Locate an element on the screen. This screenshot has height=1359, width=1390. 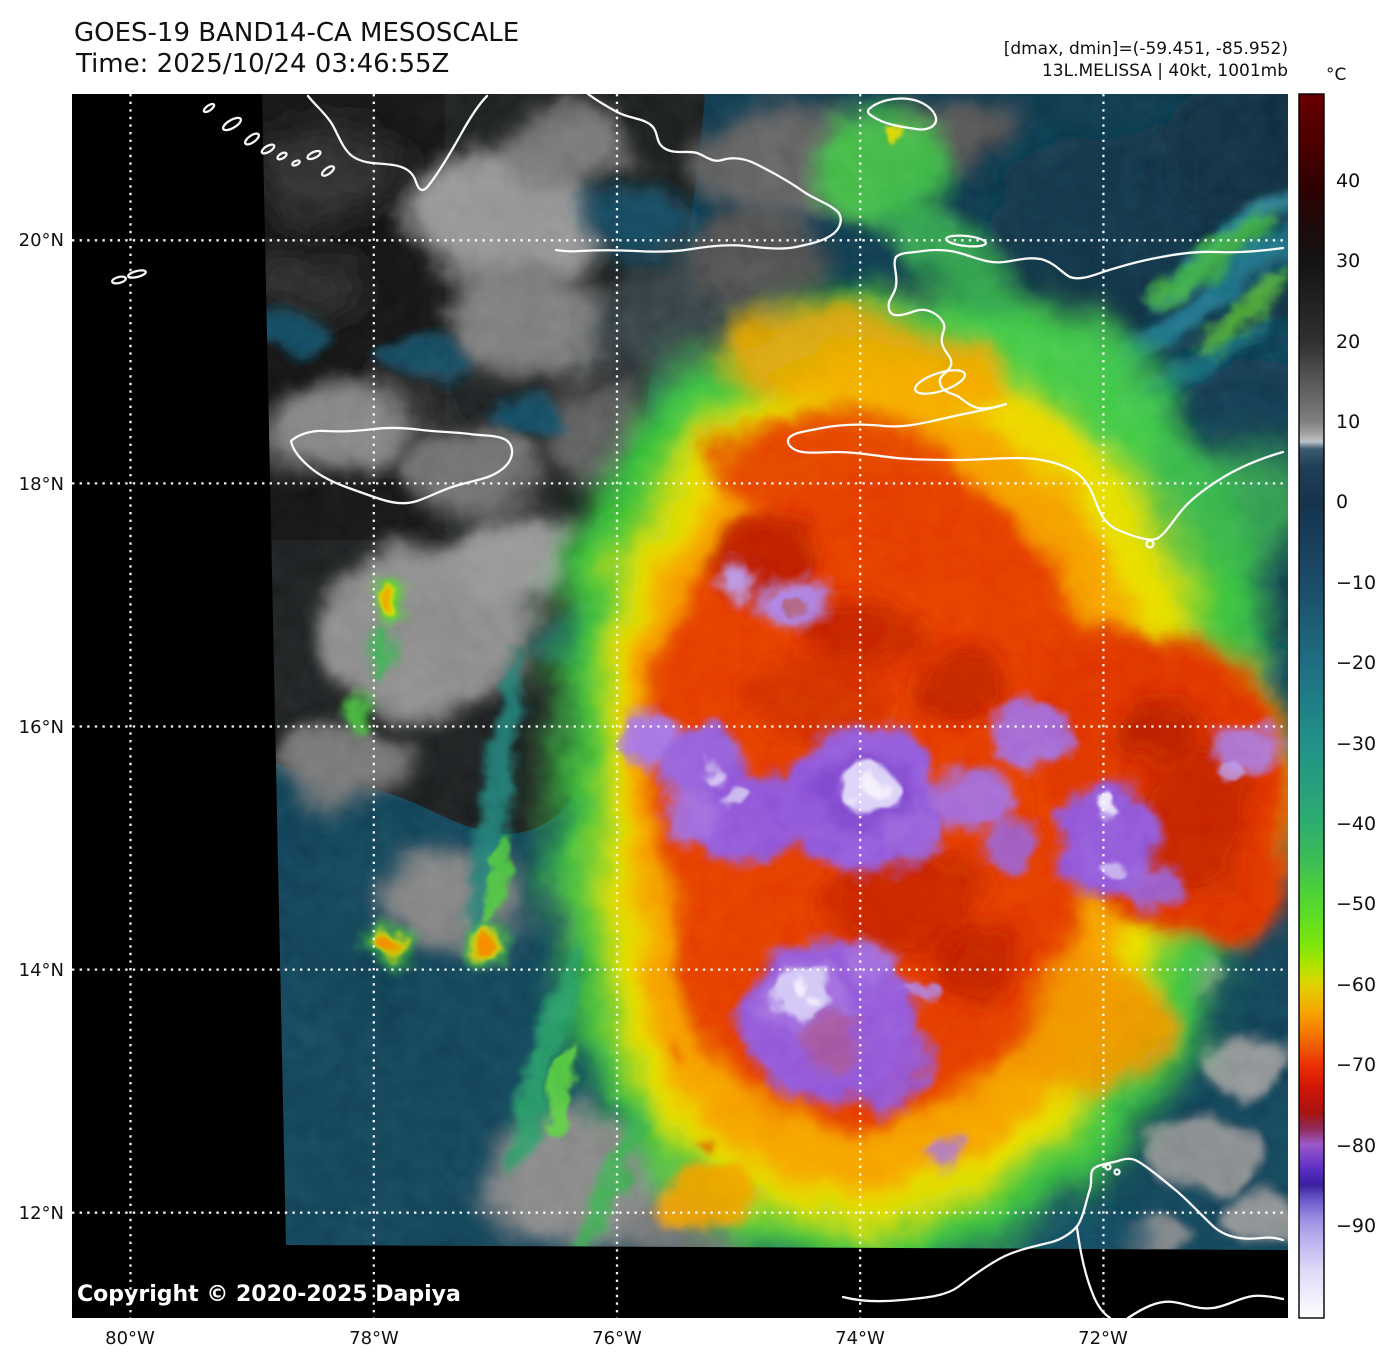
islands-cayman is located at coordinates (129, 277).